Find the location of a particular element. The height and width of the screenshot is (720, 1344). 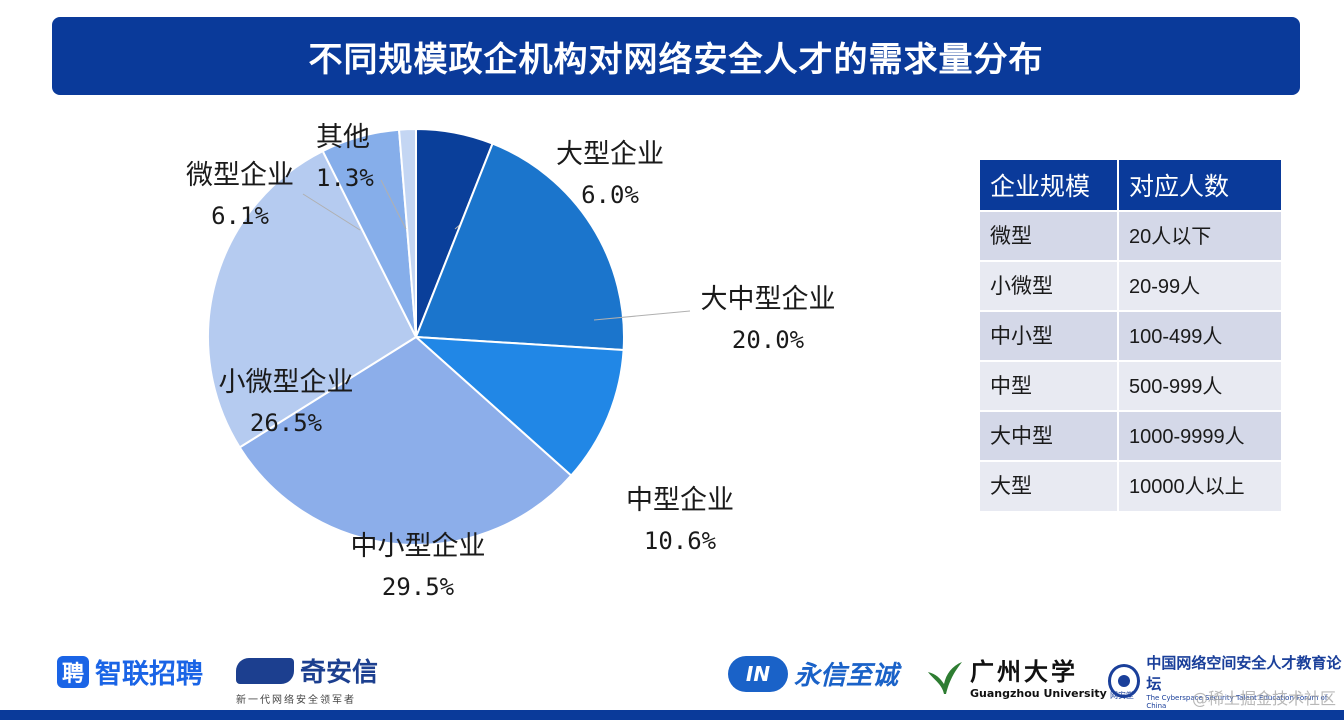

table-row: 大中型 1000-9999人 is located at coordinates (1131, 435).